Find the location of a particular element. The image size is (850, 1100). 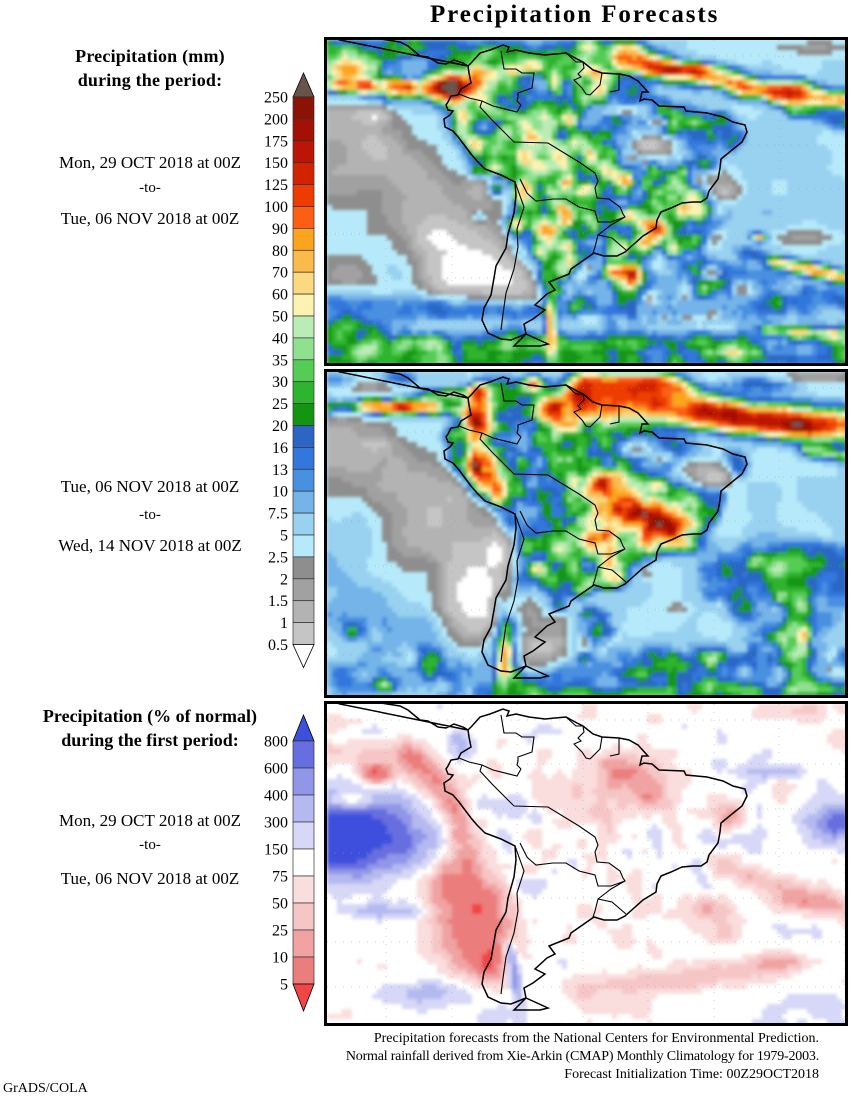

svg-text: 0.5 is located at coordinates (278, 645).